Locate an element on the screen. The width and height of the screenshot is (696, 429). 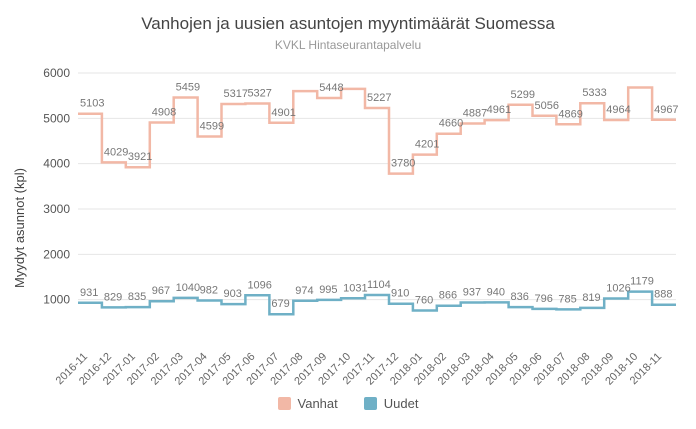
data-label: 5299 is located at coordinates (523, 95).